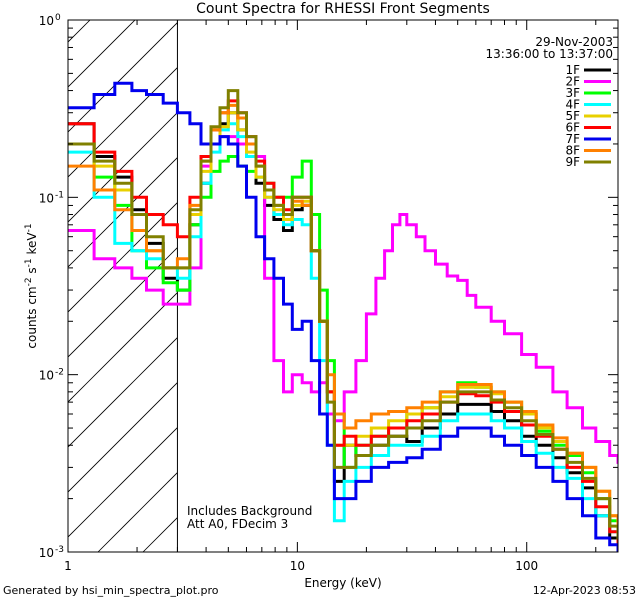 The height and width of the screenshot is (600, 640). What do you see at coordinates (572, 139) in the screenshot?
I see `legend-label-7F: 7F` at bounding box center [572, 139].